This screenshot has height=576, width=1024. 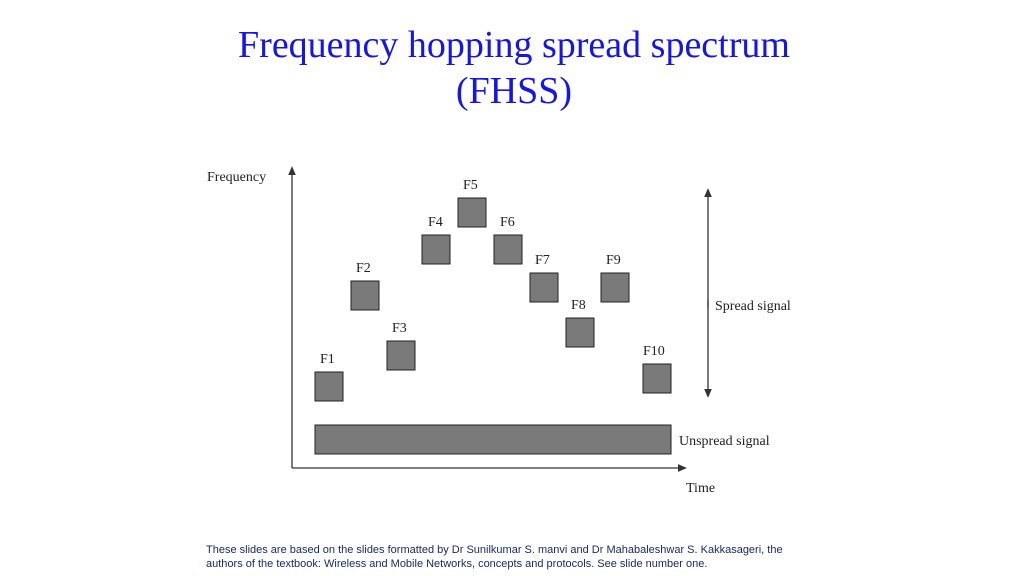 What do you see at coordinates (615, 287) in the screenshot?
I see `hop-block-f9` at bounding box center [615, 287].